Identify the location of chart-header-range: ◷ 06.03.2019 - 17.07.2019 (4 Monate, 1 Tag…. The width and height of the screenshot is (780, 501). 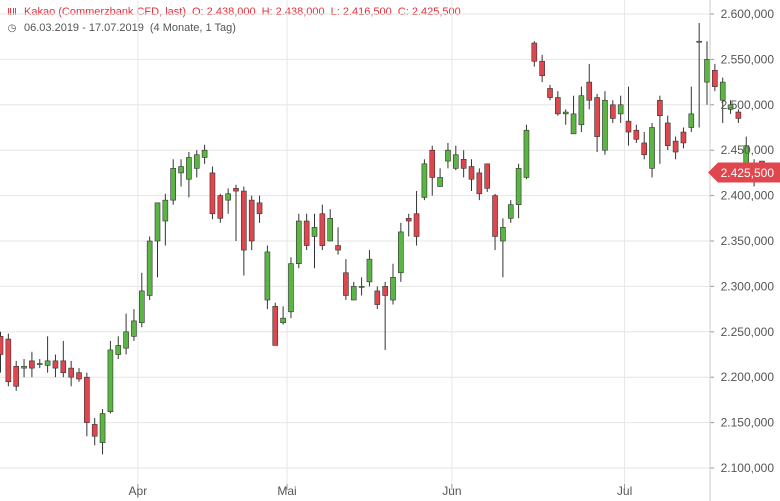
(124, 28).